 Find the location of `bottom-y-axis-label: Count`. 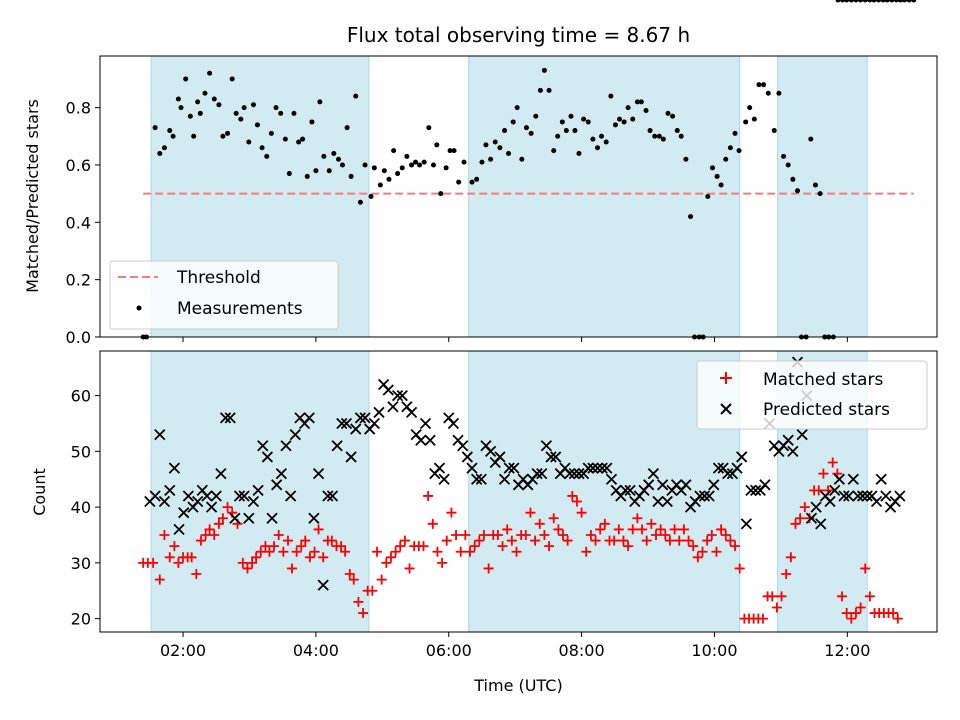

bottom-y-axis-label: Count is located at coordinates (39, 492).